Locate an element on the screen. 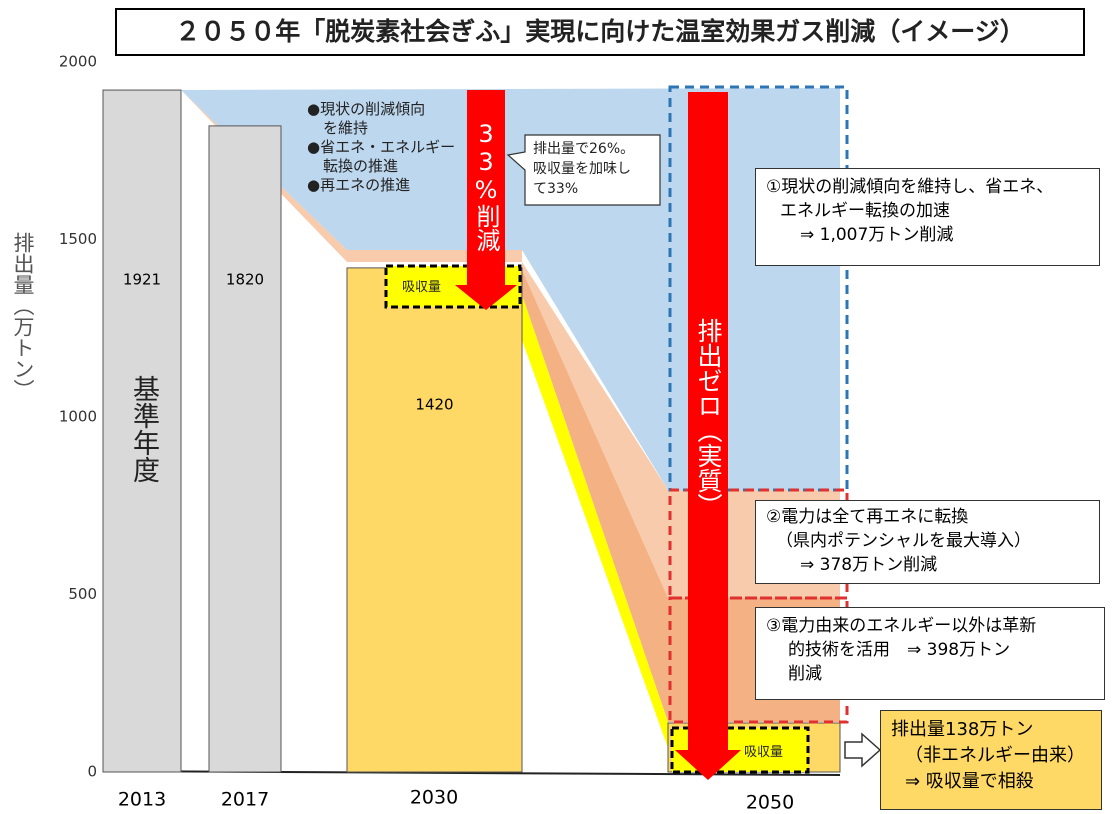 This screenshot has height=814, width=1115. band is located at coordinates (595, 521).